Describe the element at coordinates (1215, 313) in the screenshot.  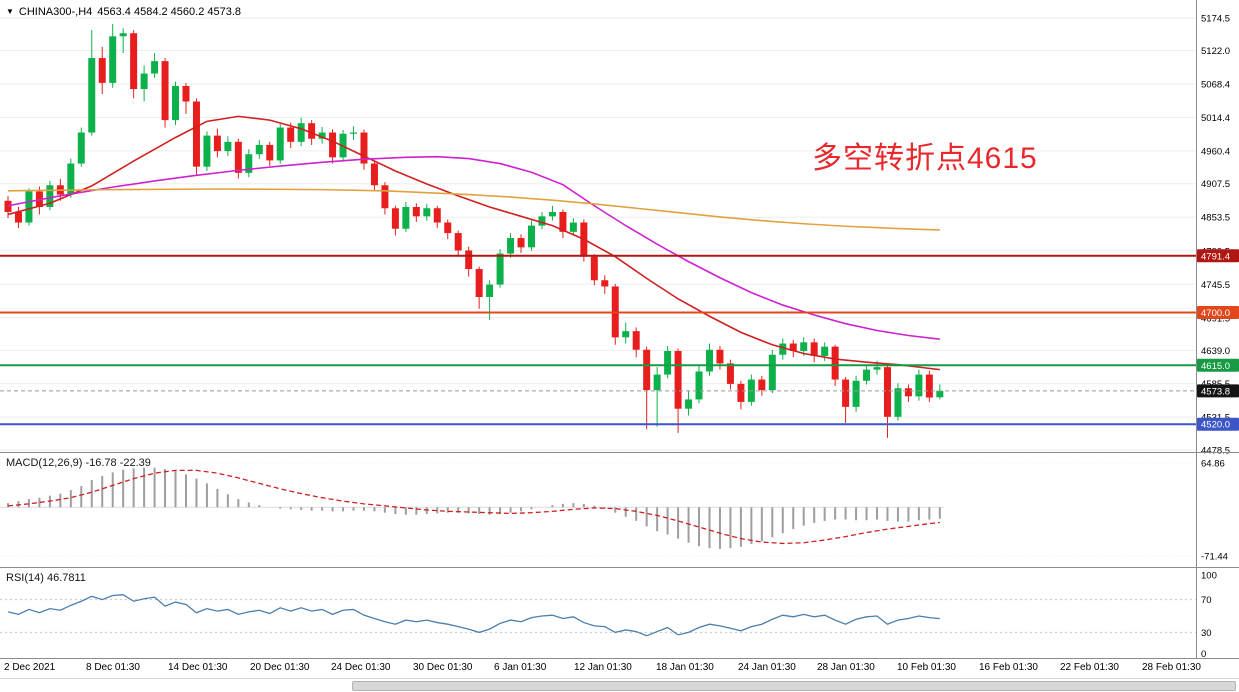
I see `price-badge-label: 4700.0` at that location.